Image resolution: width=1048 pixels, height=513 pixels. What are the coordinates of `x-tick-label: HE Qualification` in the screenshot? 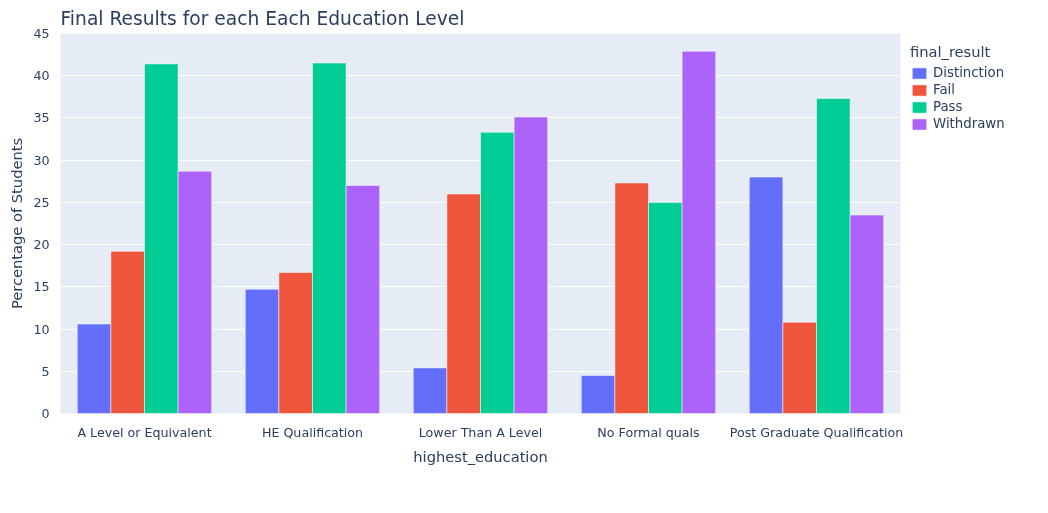 It's located at (312, 432).